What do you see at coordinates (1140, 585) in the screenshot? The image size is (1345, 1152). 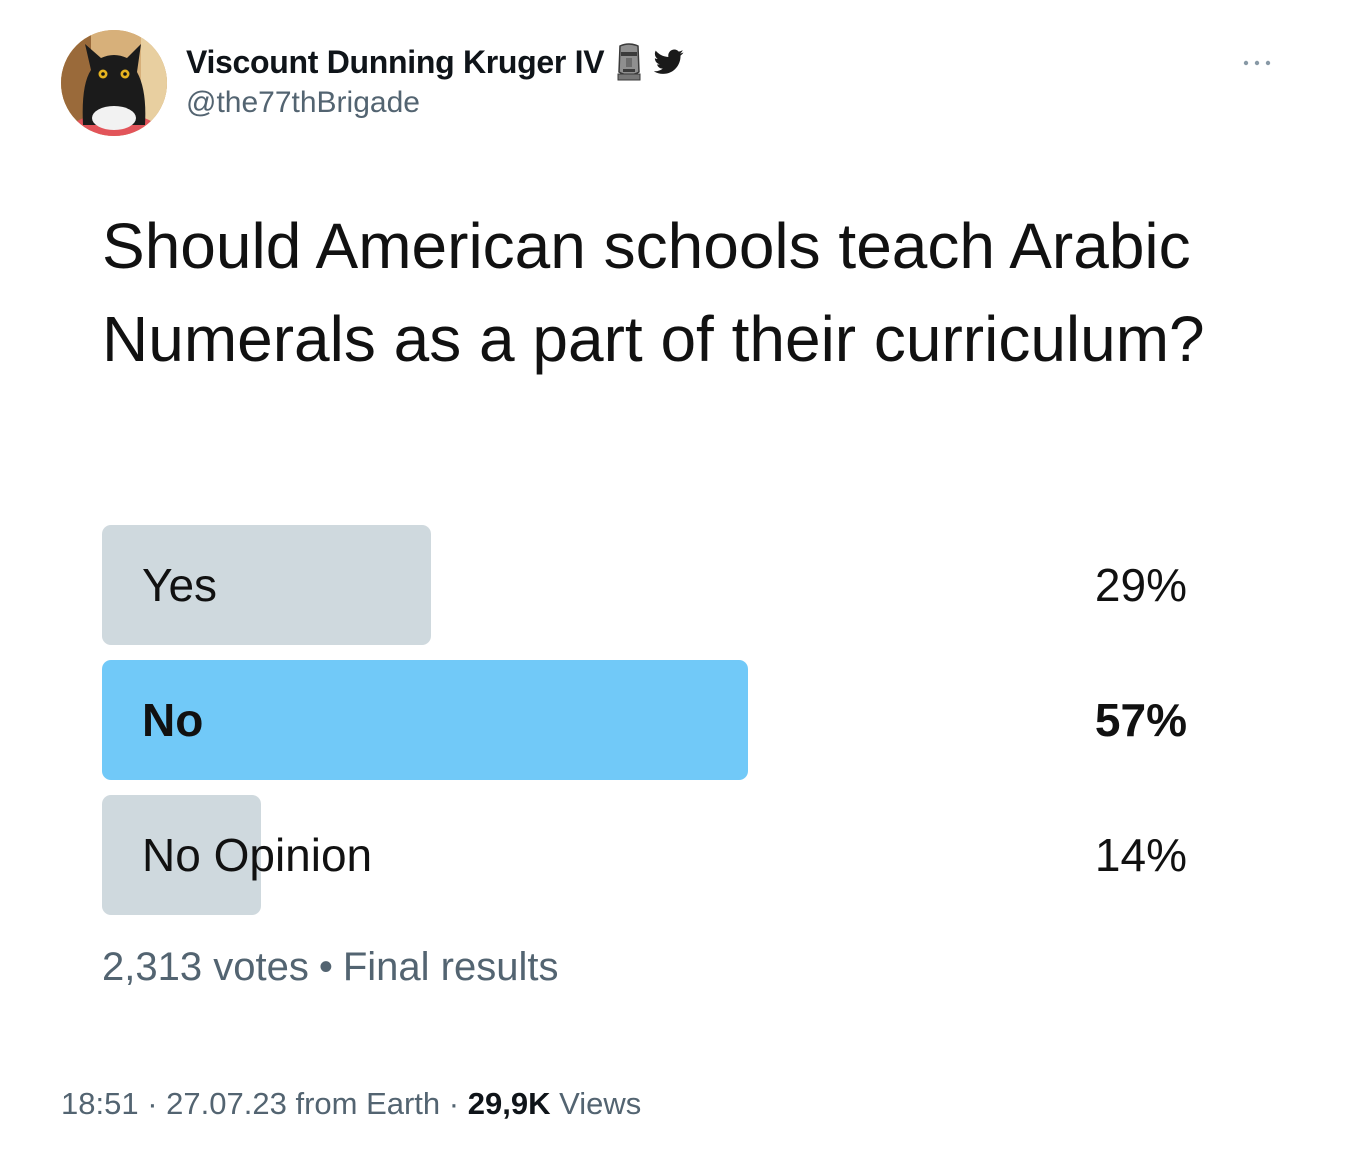 I see `poll-option-percent: 29%` at bounding box center [1140, 585].